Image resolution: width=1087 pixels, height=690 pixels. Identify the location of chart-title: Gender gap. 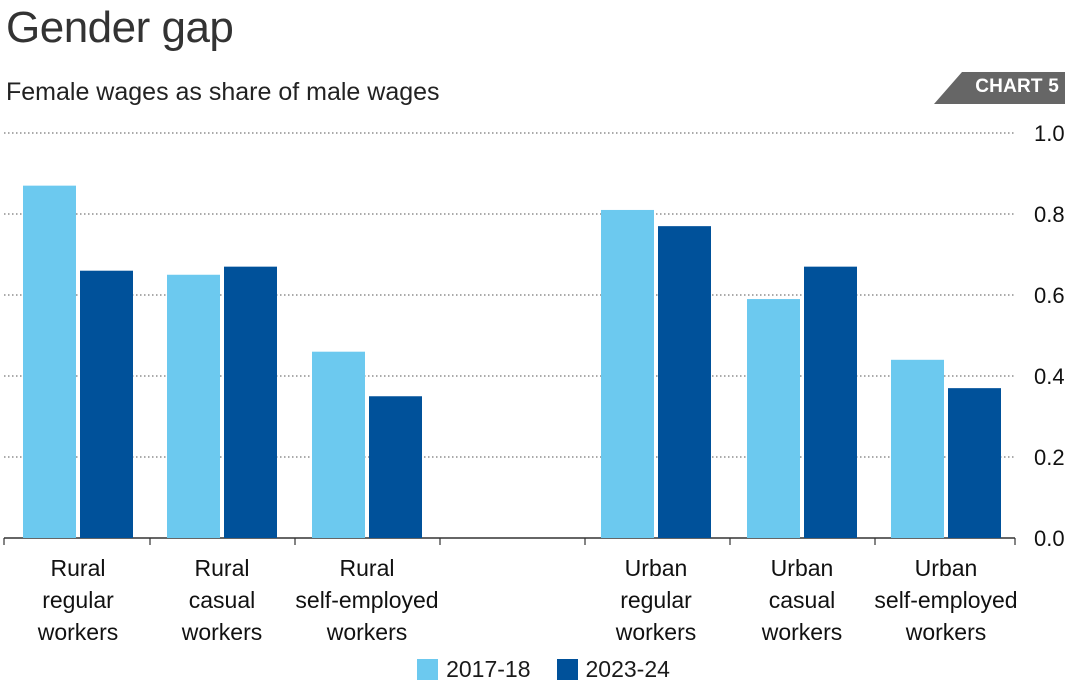
(120, 27).